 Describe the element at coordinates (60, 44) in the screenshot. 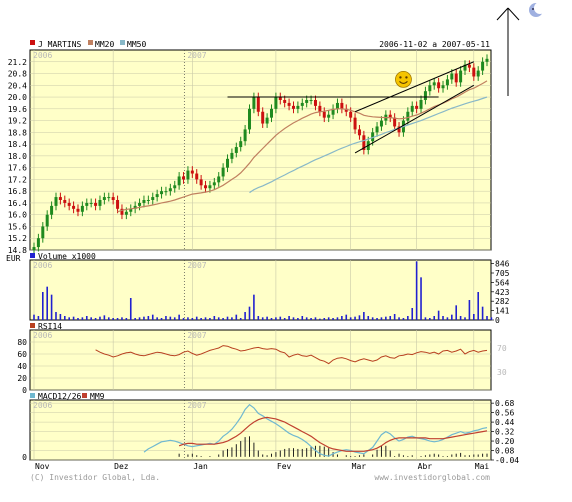

I see `legend-price: J MARTINS` at that location.